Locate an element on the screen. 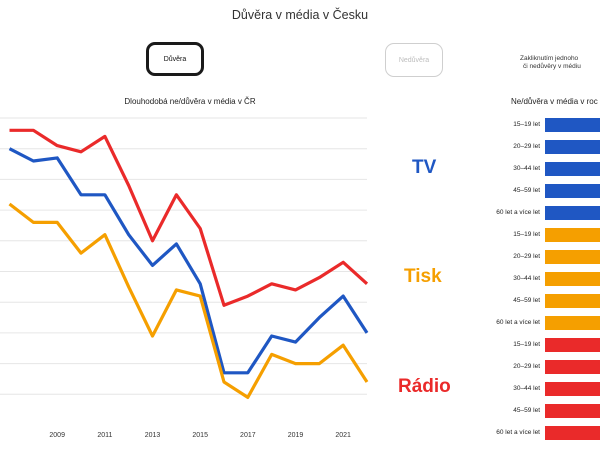 The image size is (600, 450). hint-line-1: Zakliknutím jednoho is located at coordinates (549, 58).